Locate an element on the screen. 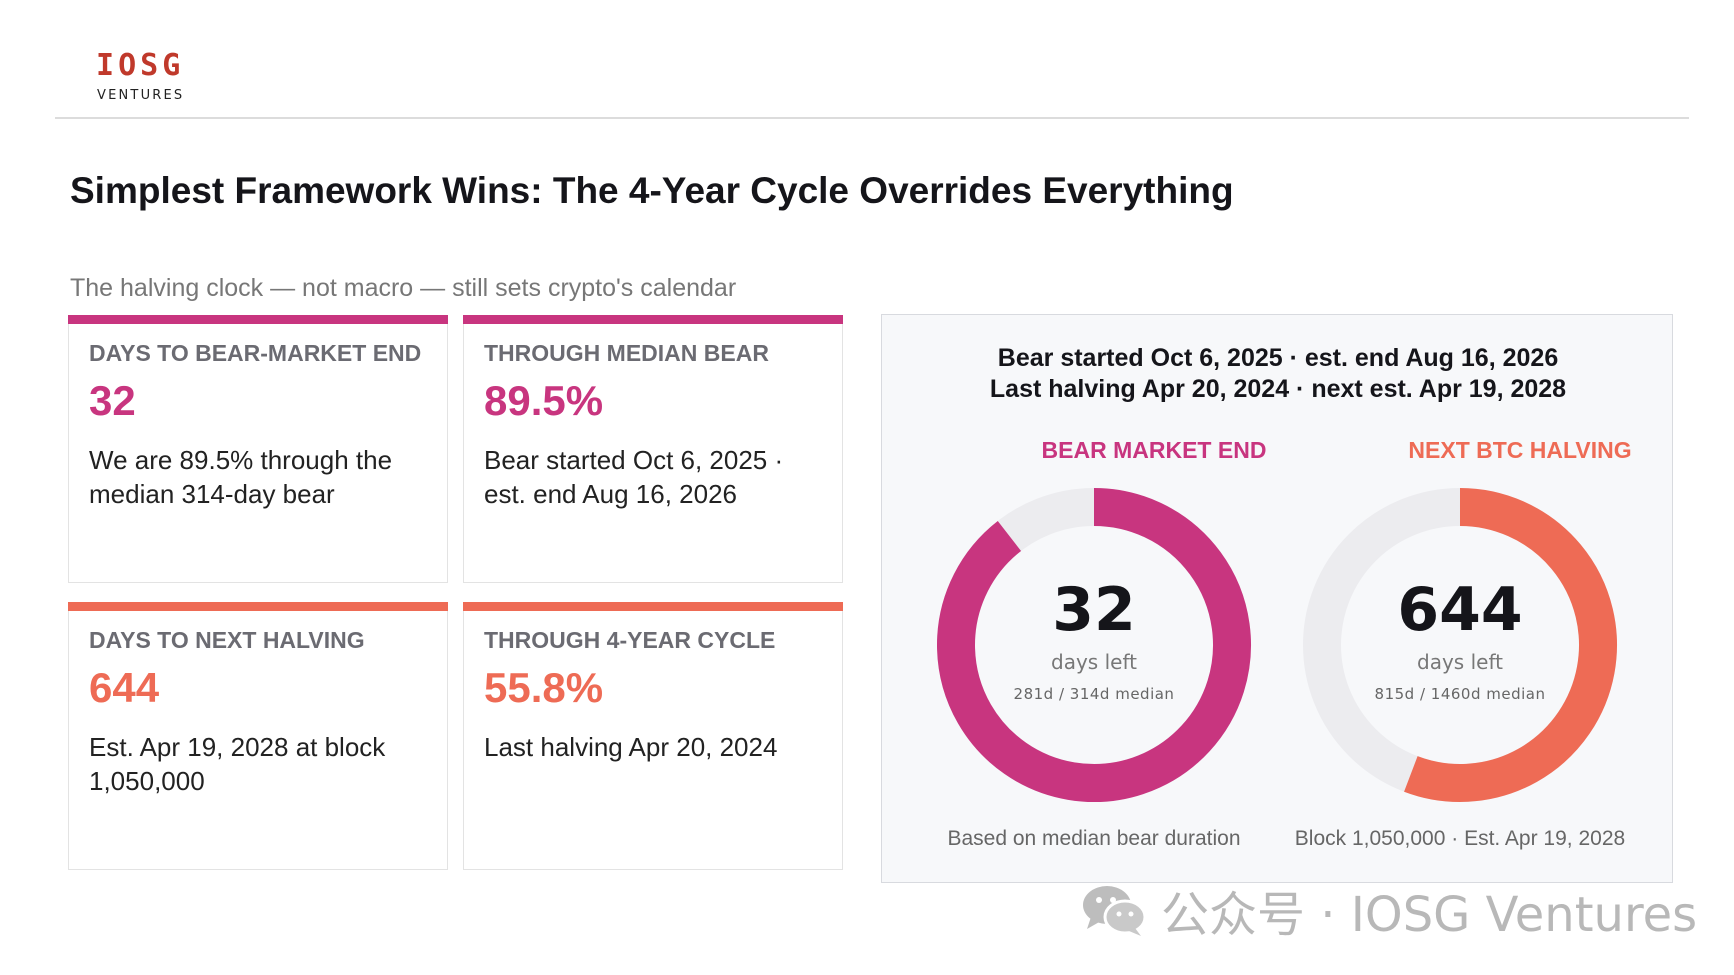 This screenshot has width=1734, height=975. bear-market-donut: 32 days left 281d / 314d median is located at coordinates (1094, 645).